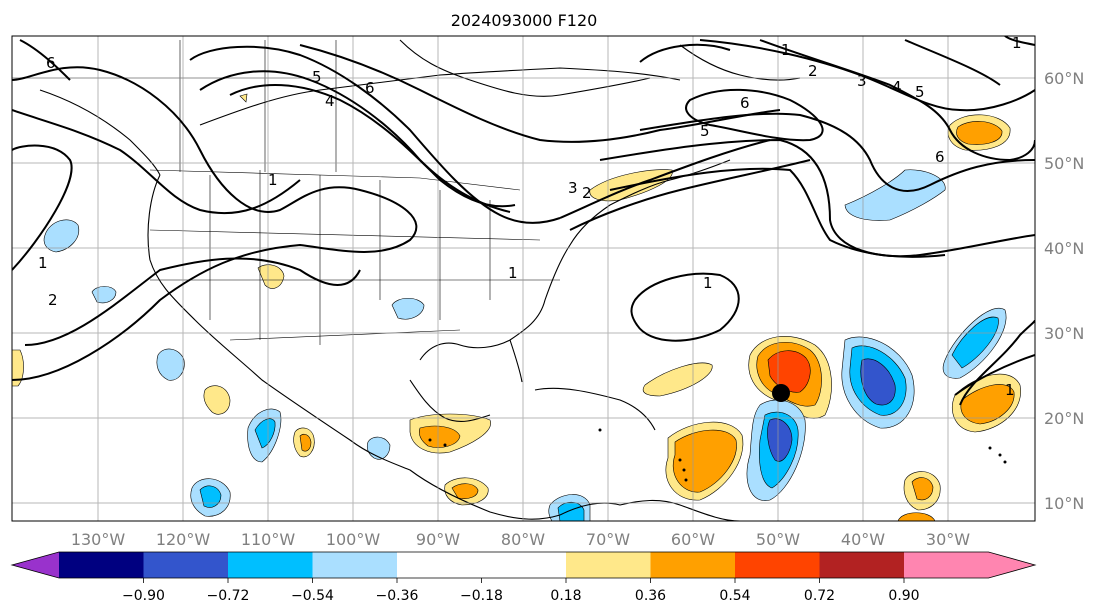 The height and width of the screenshot is (615, 1105). What do you see at coordinates (397, 596) in the screenshot?
I see `colorbar-tick-label: −0.36` at bounding box center [397, 596].